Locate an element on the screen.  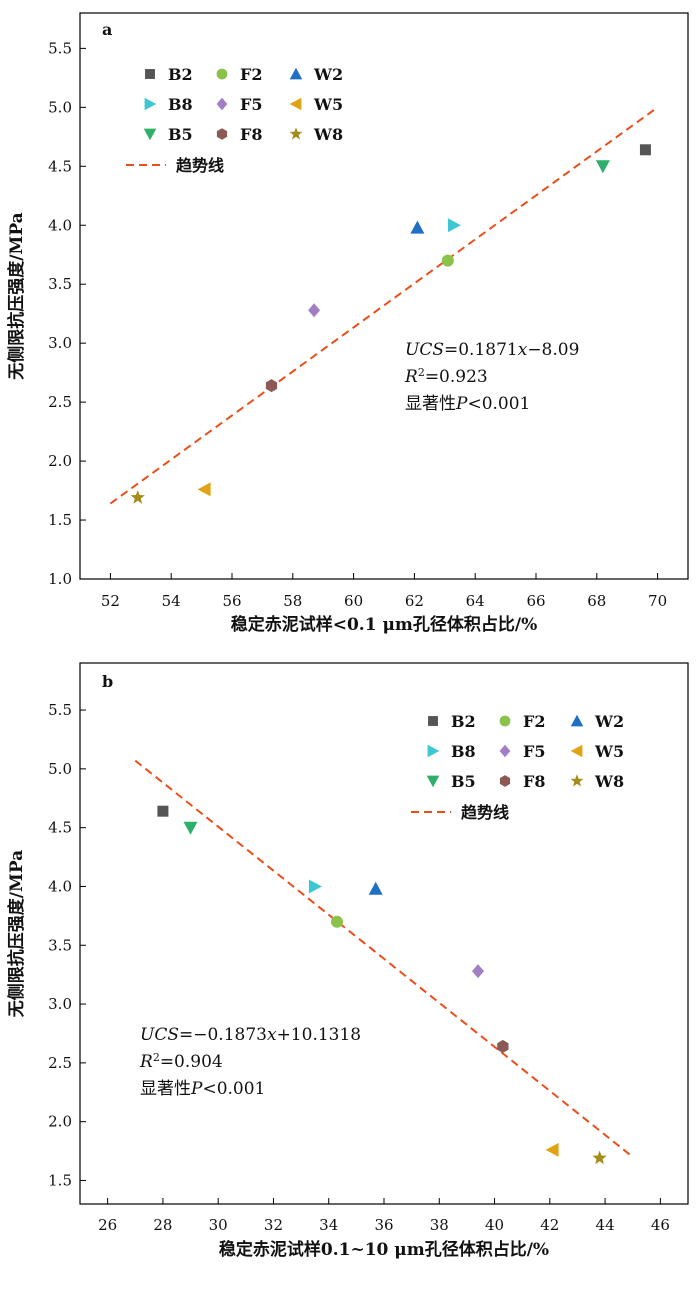
legend-label: W8 is located at coordinates (328, 134).